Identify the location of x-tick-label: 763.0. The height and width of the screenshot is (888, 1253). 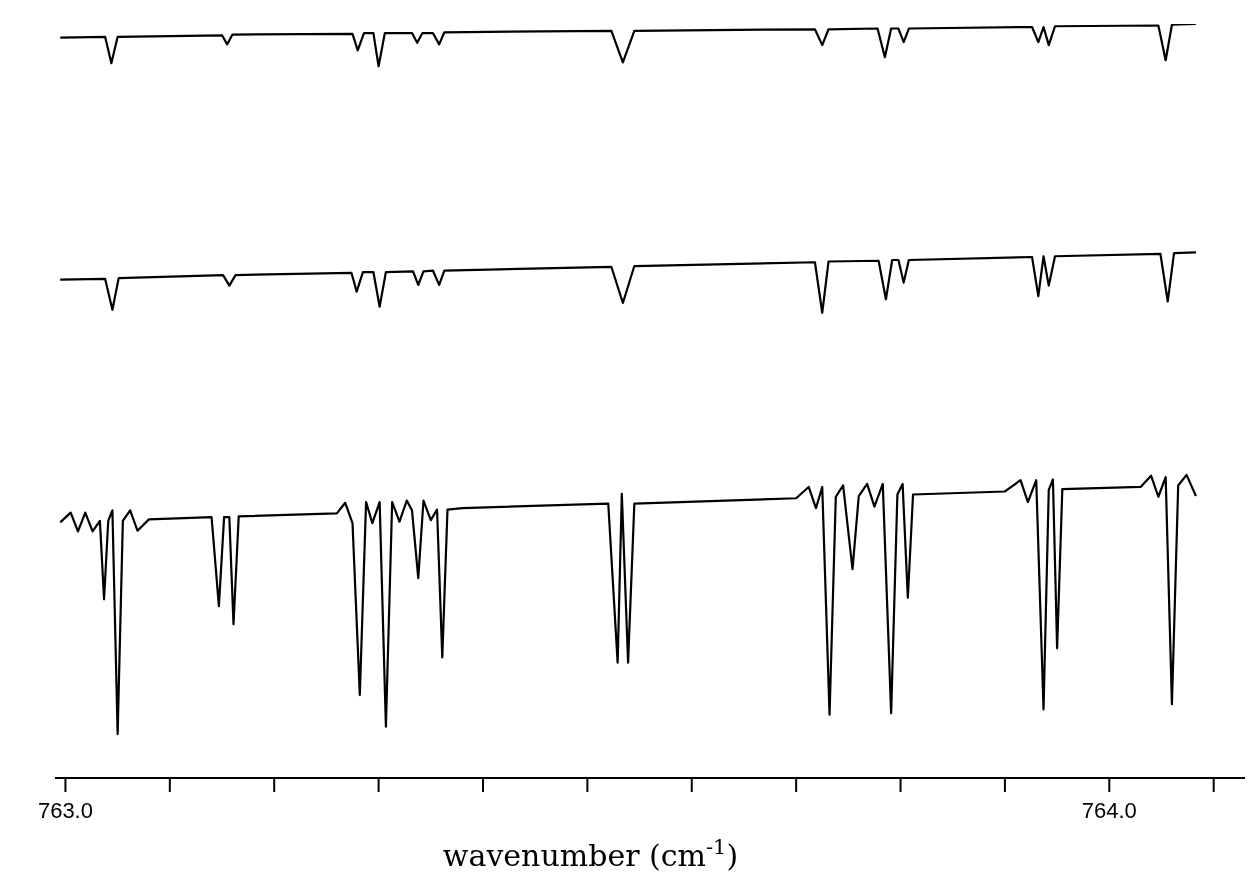
(65, 810).